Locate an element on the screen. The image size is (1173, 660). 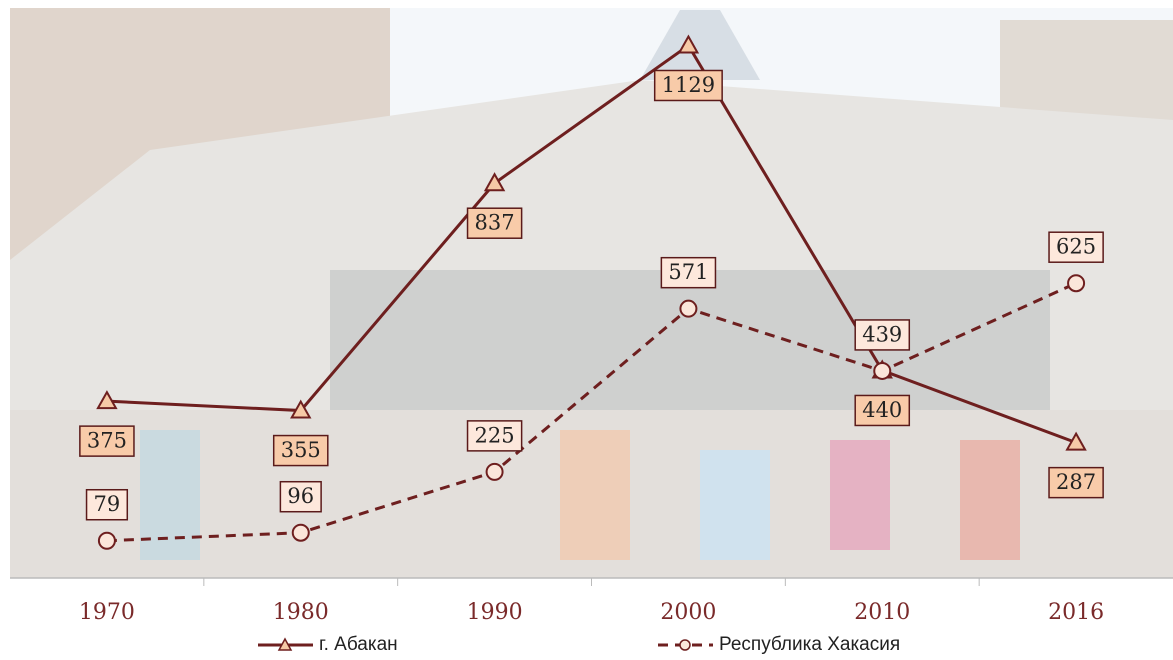
data-label: 1129 is located at coordinates (688, 85).